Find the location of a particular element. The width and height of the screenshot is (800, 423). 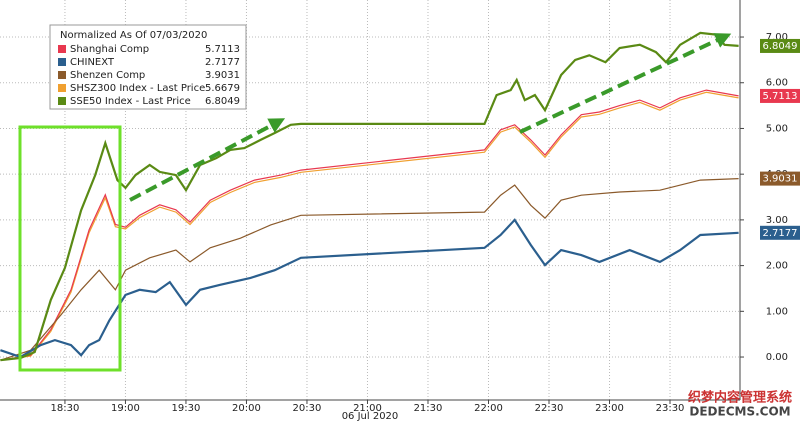

x-axis-label: 06 Jul 2020 is located at coordinates (370, 416).